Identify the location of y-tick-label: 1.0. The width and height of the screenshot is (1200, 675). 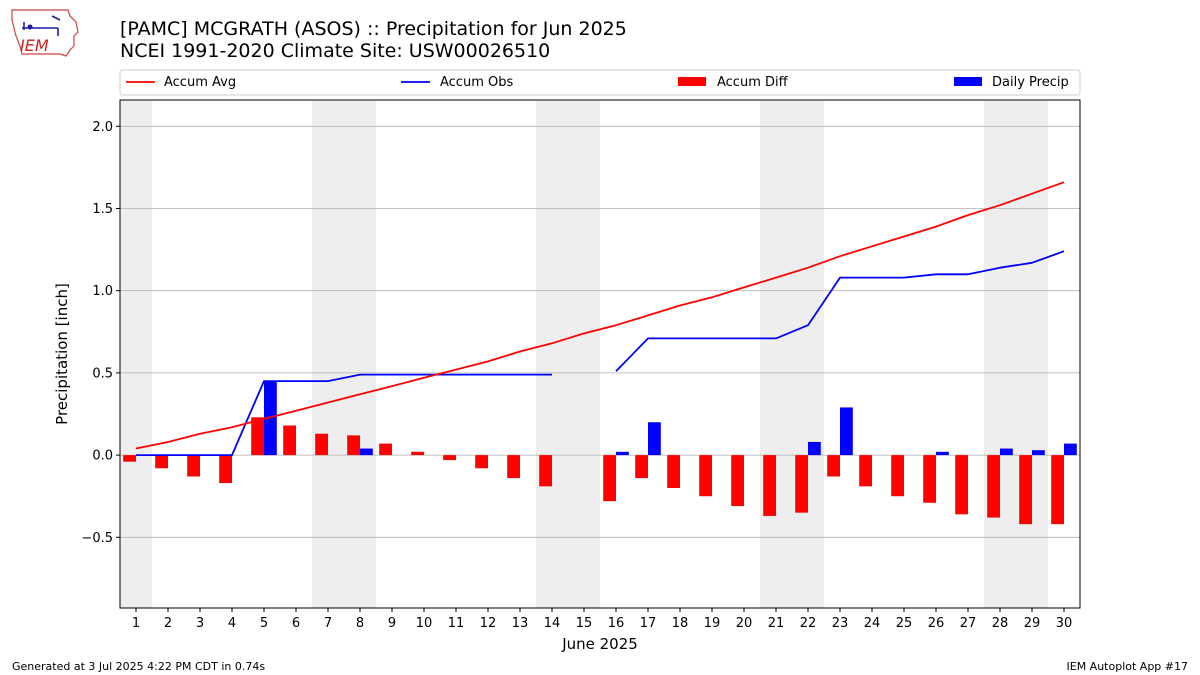
(102, 291).